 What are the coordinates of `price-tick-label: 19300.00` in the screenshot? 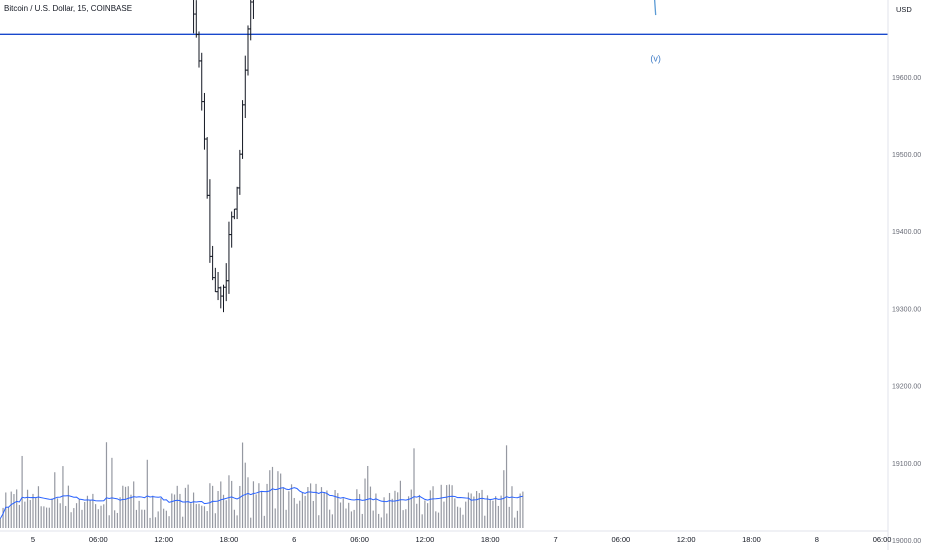 It's located at (906, 309).